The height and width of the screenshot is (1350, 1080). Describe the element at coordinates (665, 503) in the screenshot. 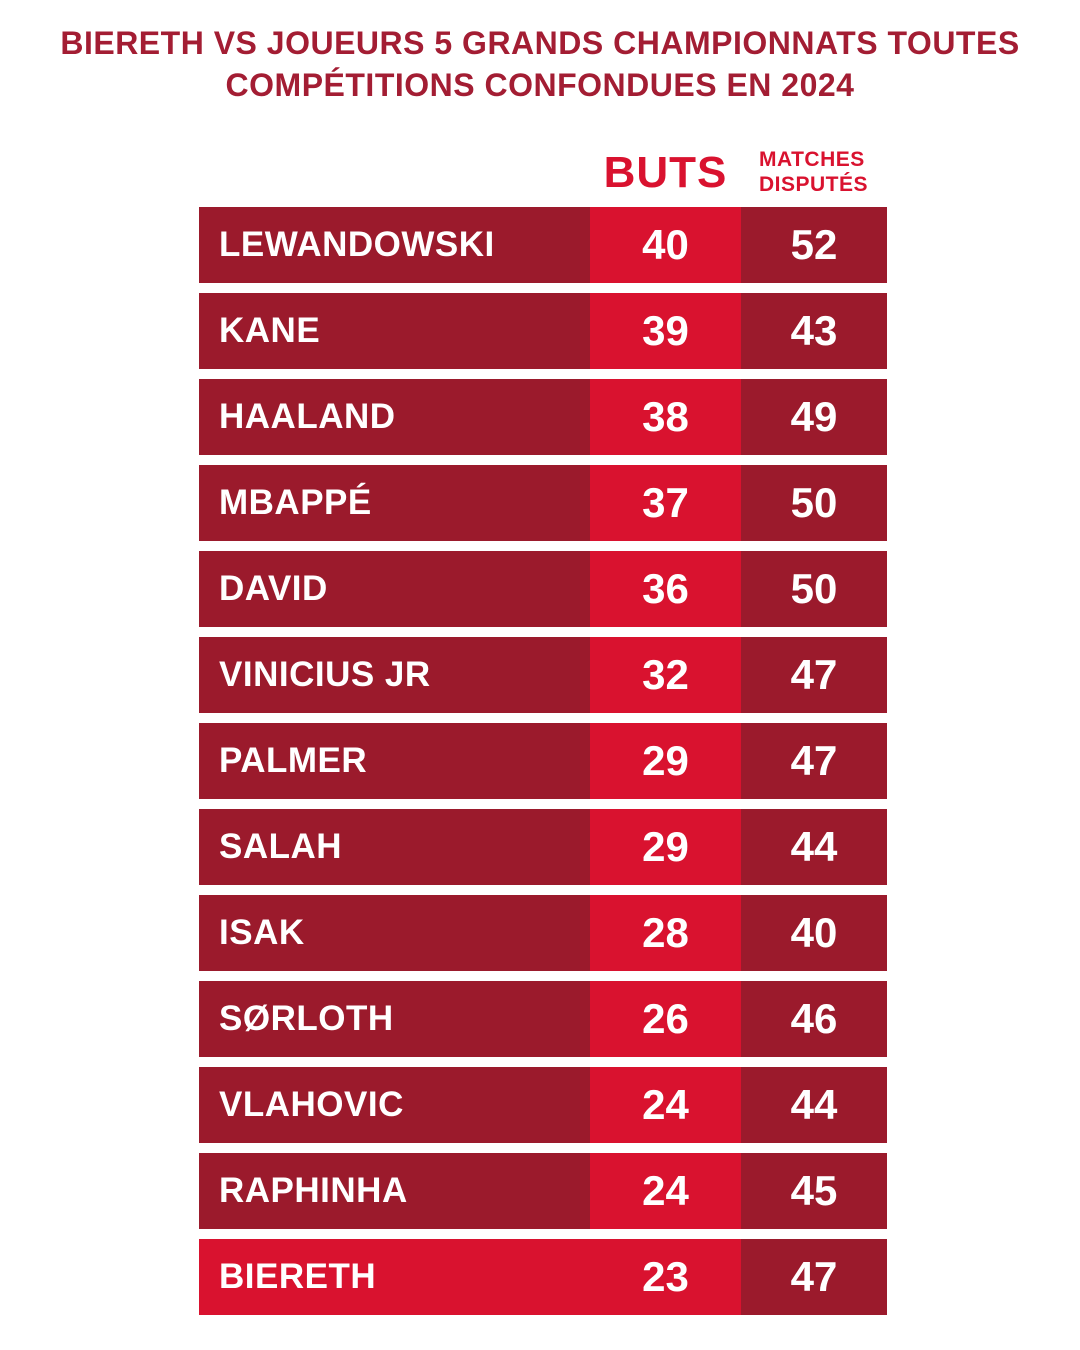

I see `player-goals-cell: 37` at that location.